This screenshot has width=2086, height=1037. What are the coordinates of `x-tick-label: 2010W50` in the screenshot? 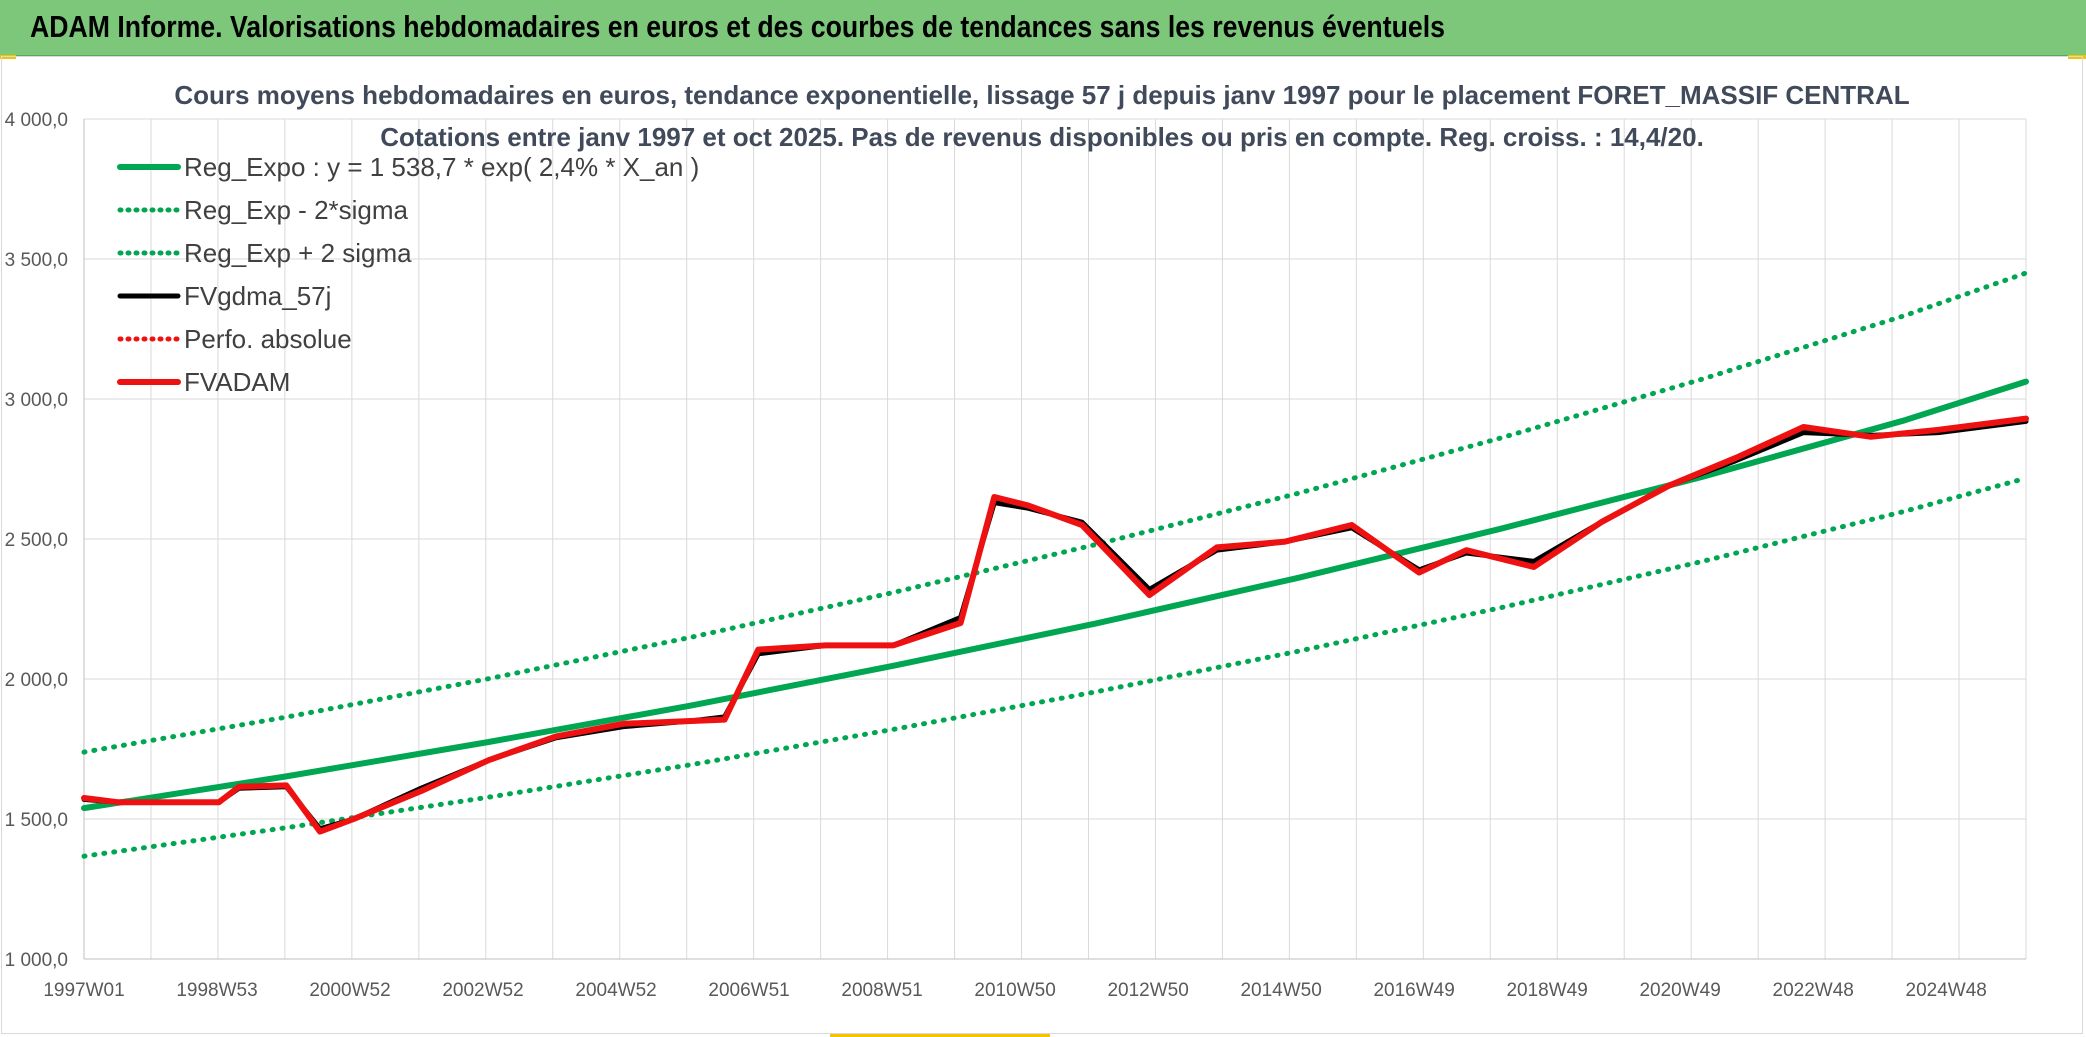 It's located at (1014, 990).